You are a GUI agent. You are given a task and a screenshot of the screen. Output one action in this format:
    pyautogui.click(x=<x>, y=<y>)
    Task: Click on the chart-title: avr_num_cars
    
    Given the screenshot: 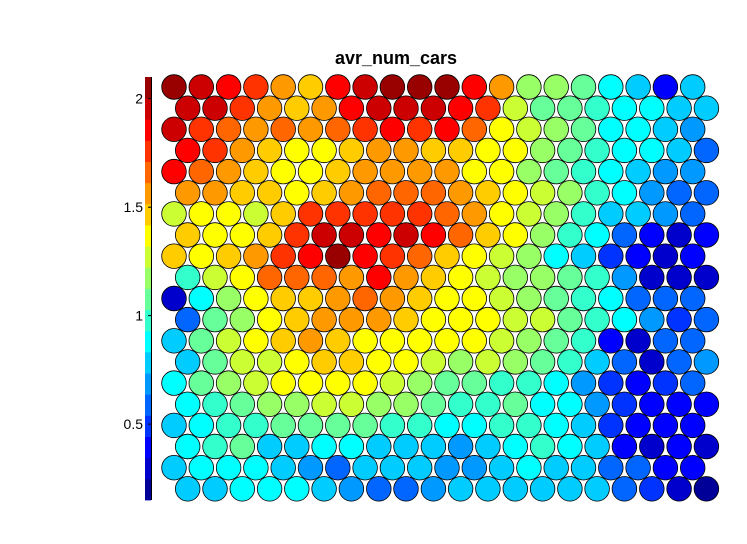 What is the action you would take?
    pyautogui.click(x=396, y=58)
    